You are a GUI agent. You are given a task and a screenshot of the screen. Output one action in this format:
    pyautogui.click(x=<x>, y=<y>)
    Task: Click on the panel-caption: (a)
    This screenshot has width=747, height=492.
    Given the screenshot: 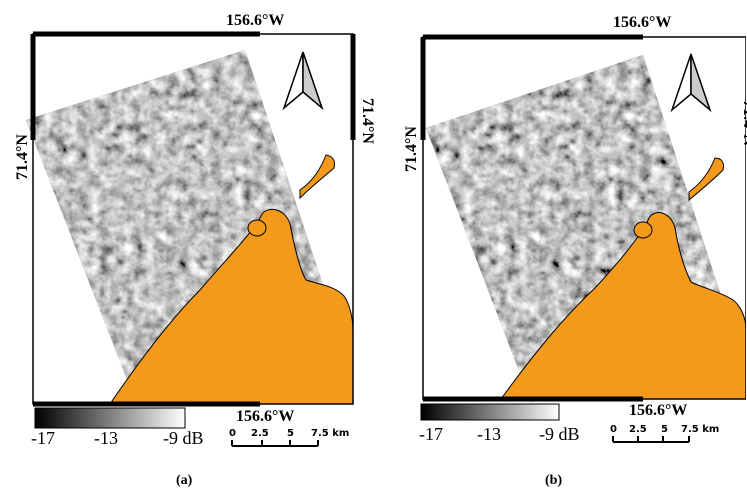 What is the action you would take?
    pyautogui.click(x=184, y=480)
    